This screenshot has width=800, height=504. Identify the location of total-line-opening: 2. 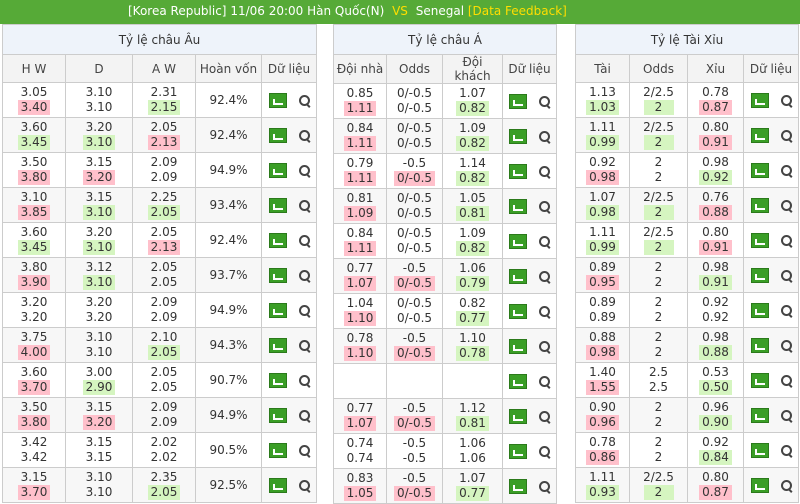
(658, 302).